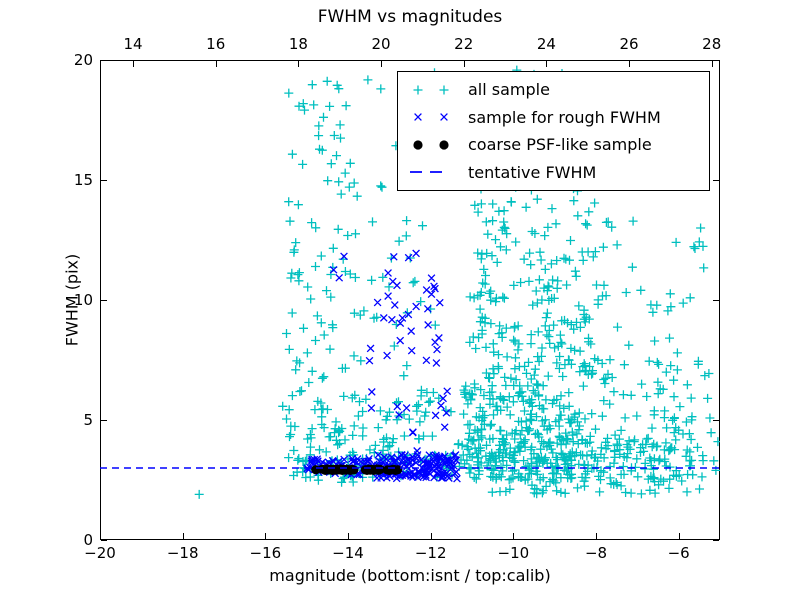 This screenshot has width=800, height=600. Describe the element at coordinates (596, 553) in the screenshot. I see `x-tick-label-bottom: −8` at that location.